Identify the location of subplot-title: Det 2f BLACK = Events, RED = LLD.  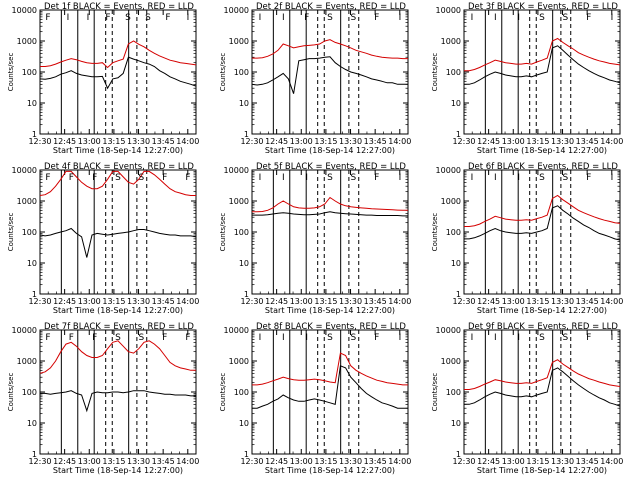
(331, 7).